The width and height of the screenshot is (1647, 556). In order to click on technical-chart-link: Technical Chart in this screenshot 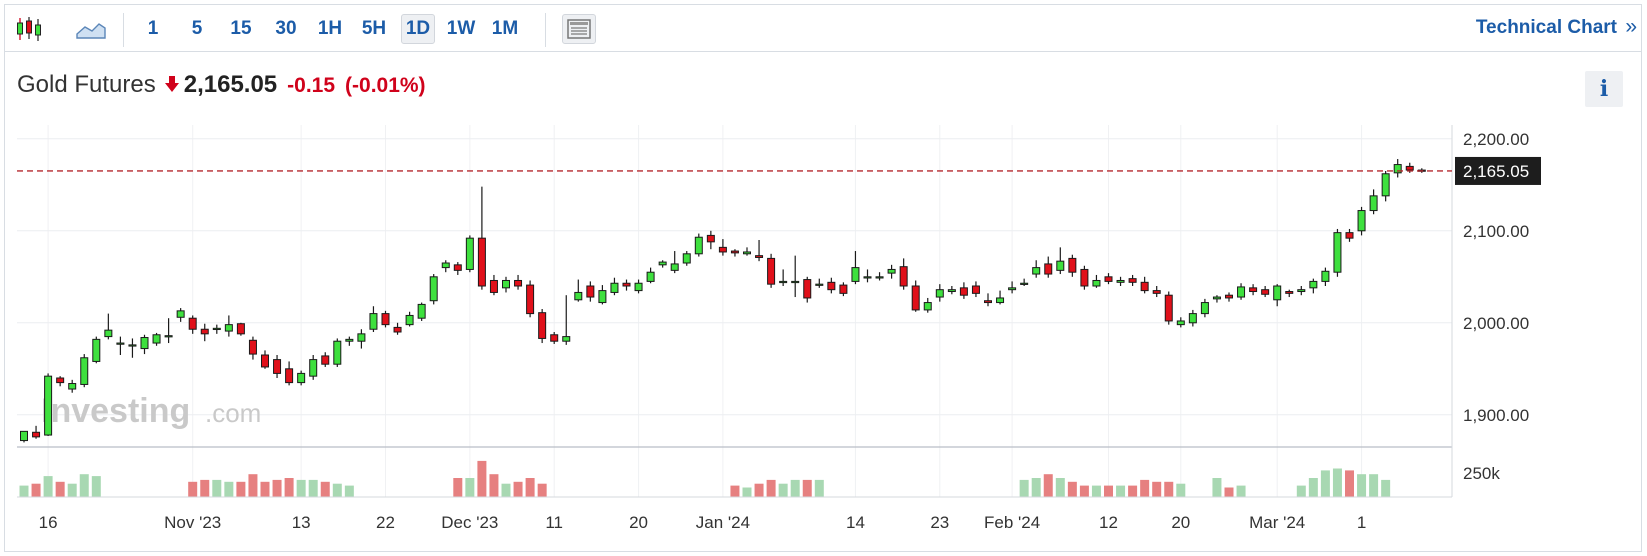, I will do `click(1546, 27)`.